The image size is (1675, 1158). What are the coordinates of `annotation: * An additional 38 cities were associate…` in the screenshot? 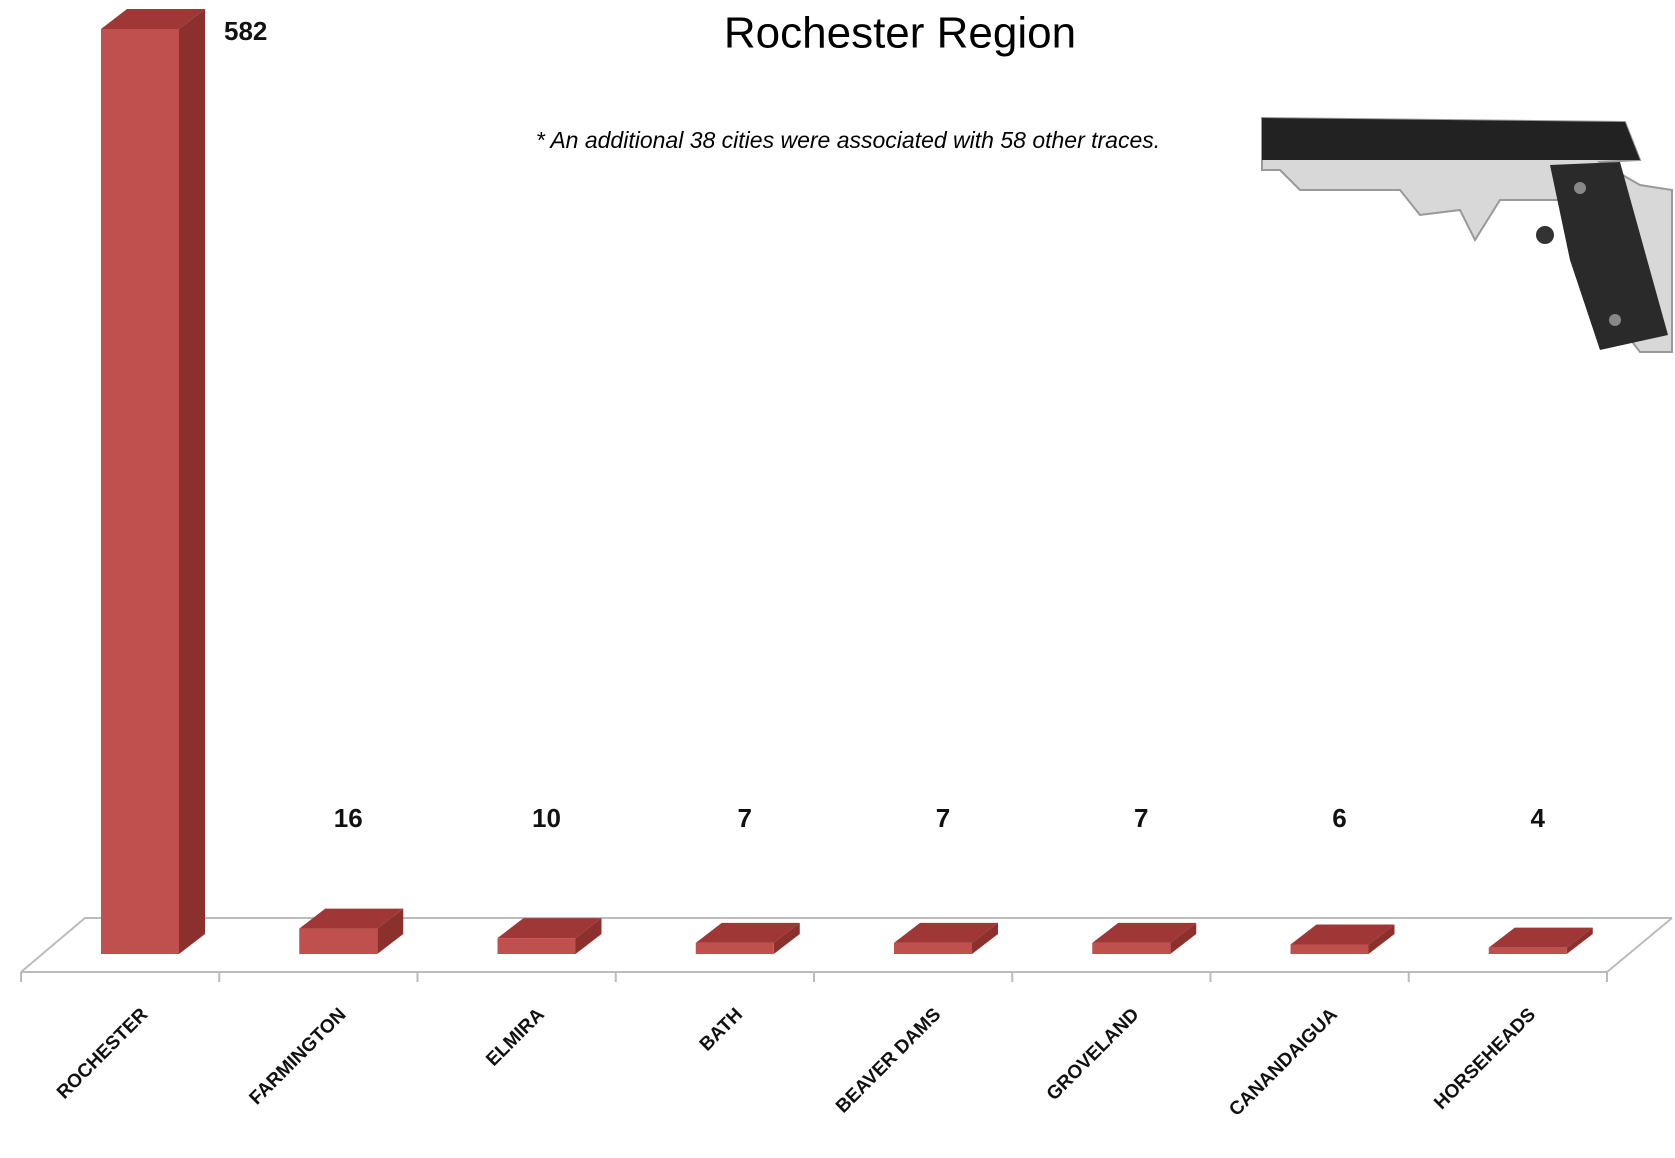 It's located at (848, 140).